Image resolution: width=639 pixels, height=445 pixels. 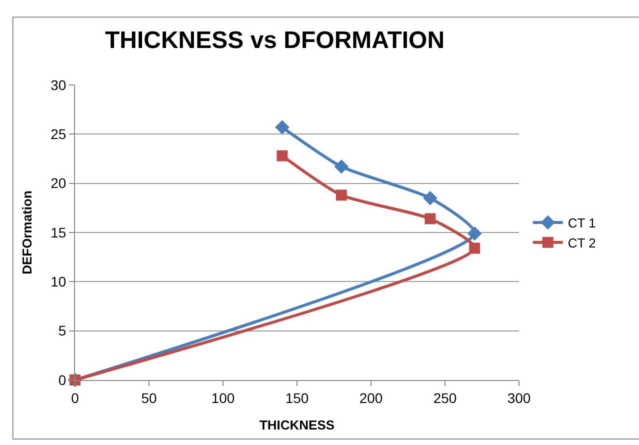 What do you see at coordinates (371, 398) in the screenshot?
I see `x-tick-label: 200` at bounding box center [371, 398].